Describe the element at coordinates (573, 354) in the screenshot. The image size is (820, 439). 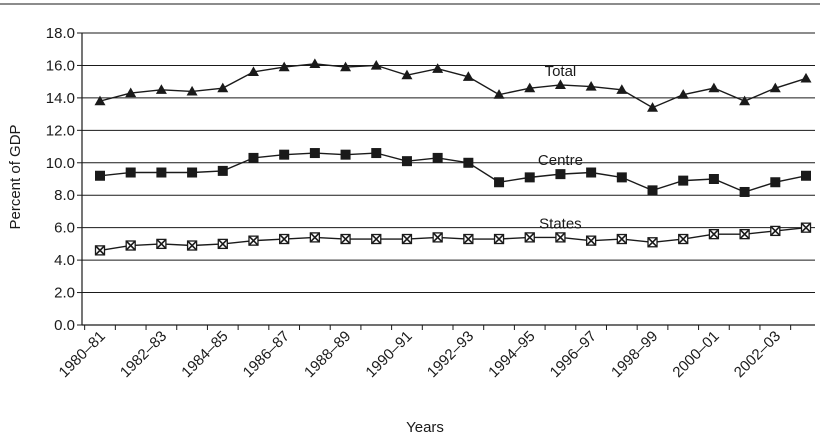
I see `x-tick-label: 1996–97` at that location.